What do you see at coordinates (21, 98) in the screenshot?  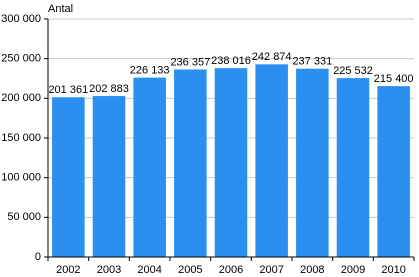 I see `y-tick-label: 200 000` at bounding box center [21, 98].